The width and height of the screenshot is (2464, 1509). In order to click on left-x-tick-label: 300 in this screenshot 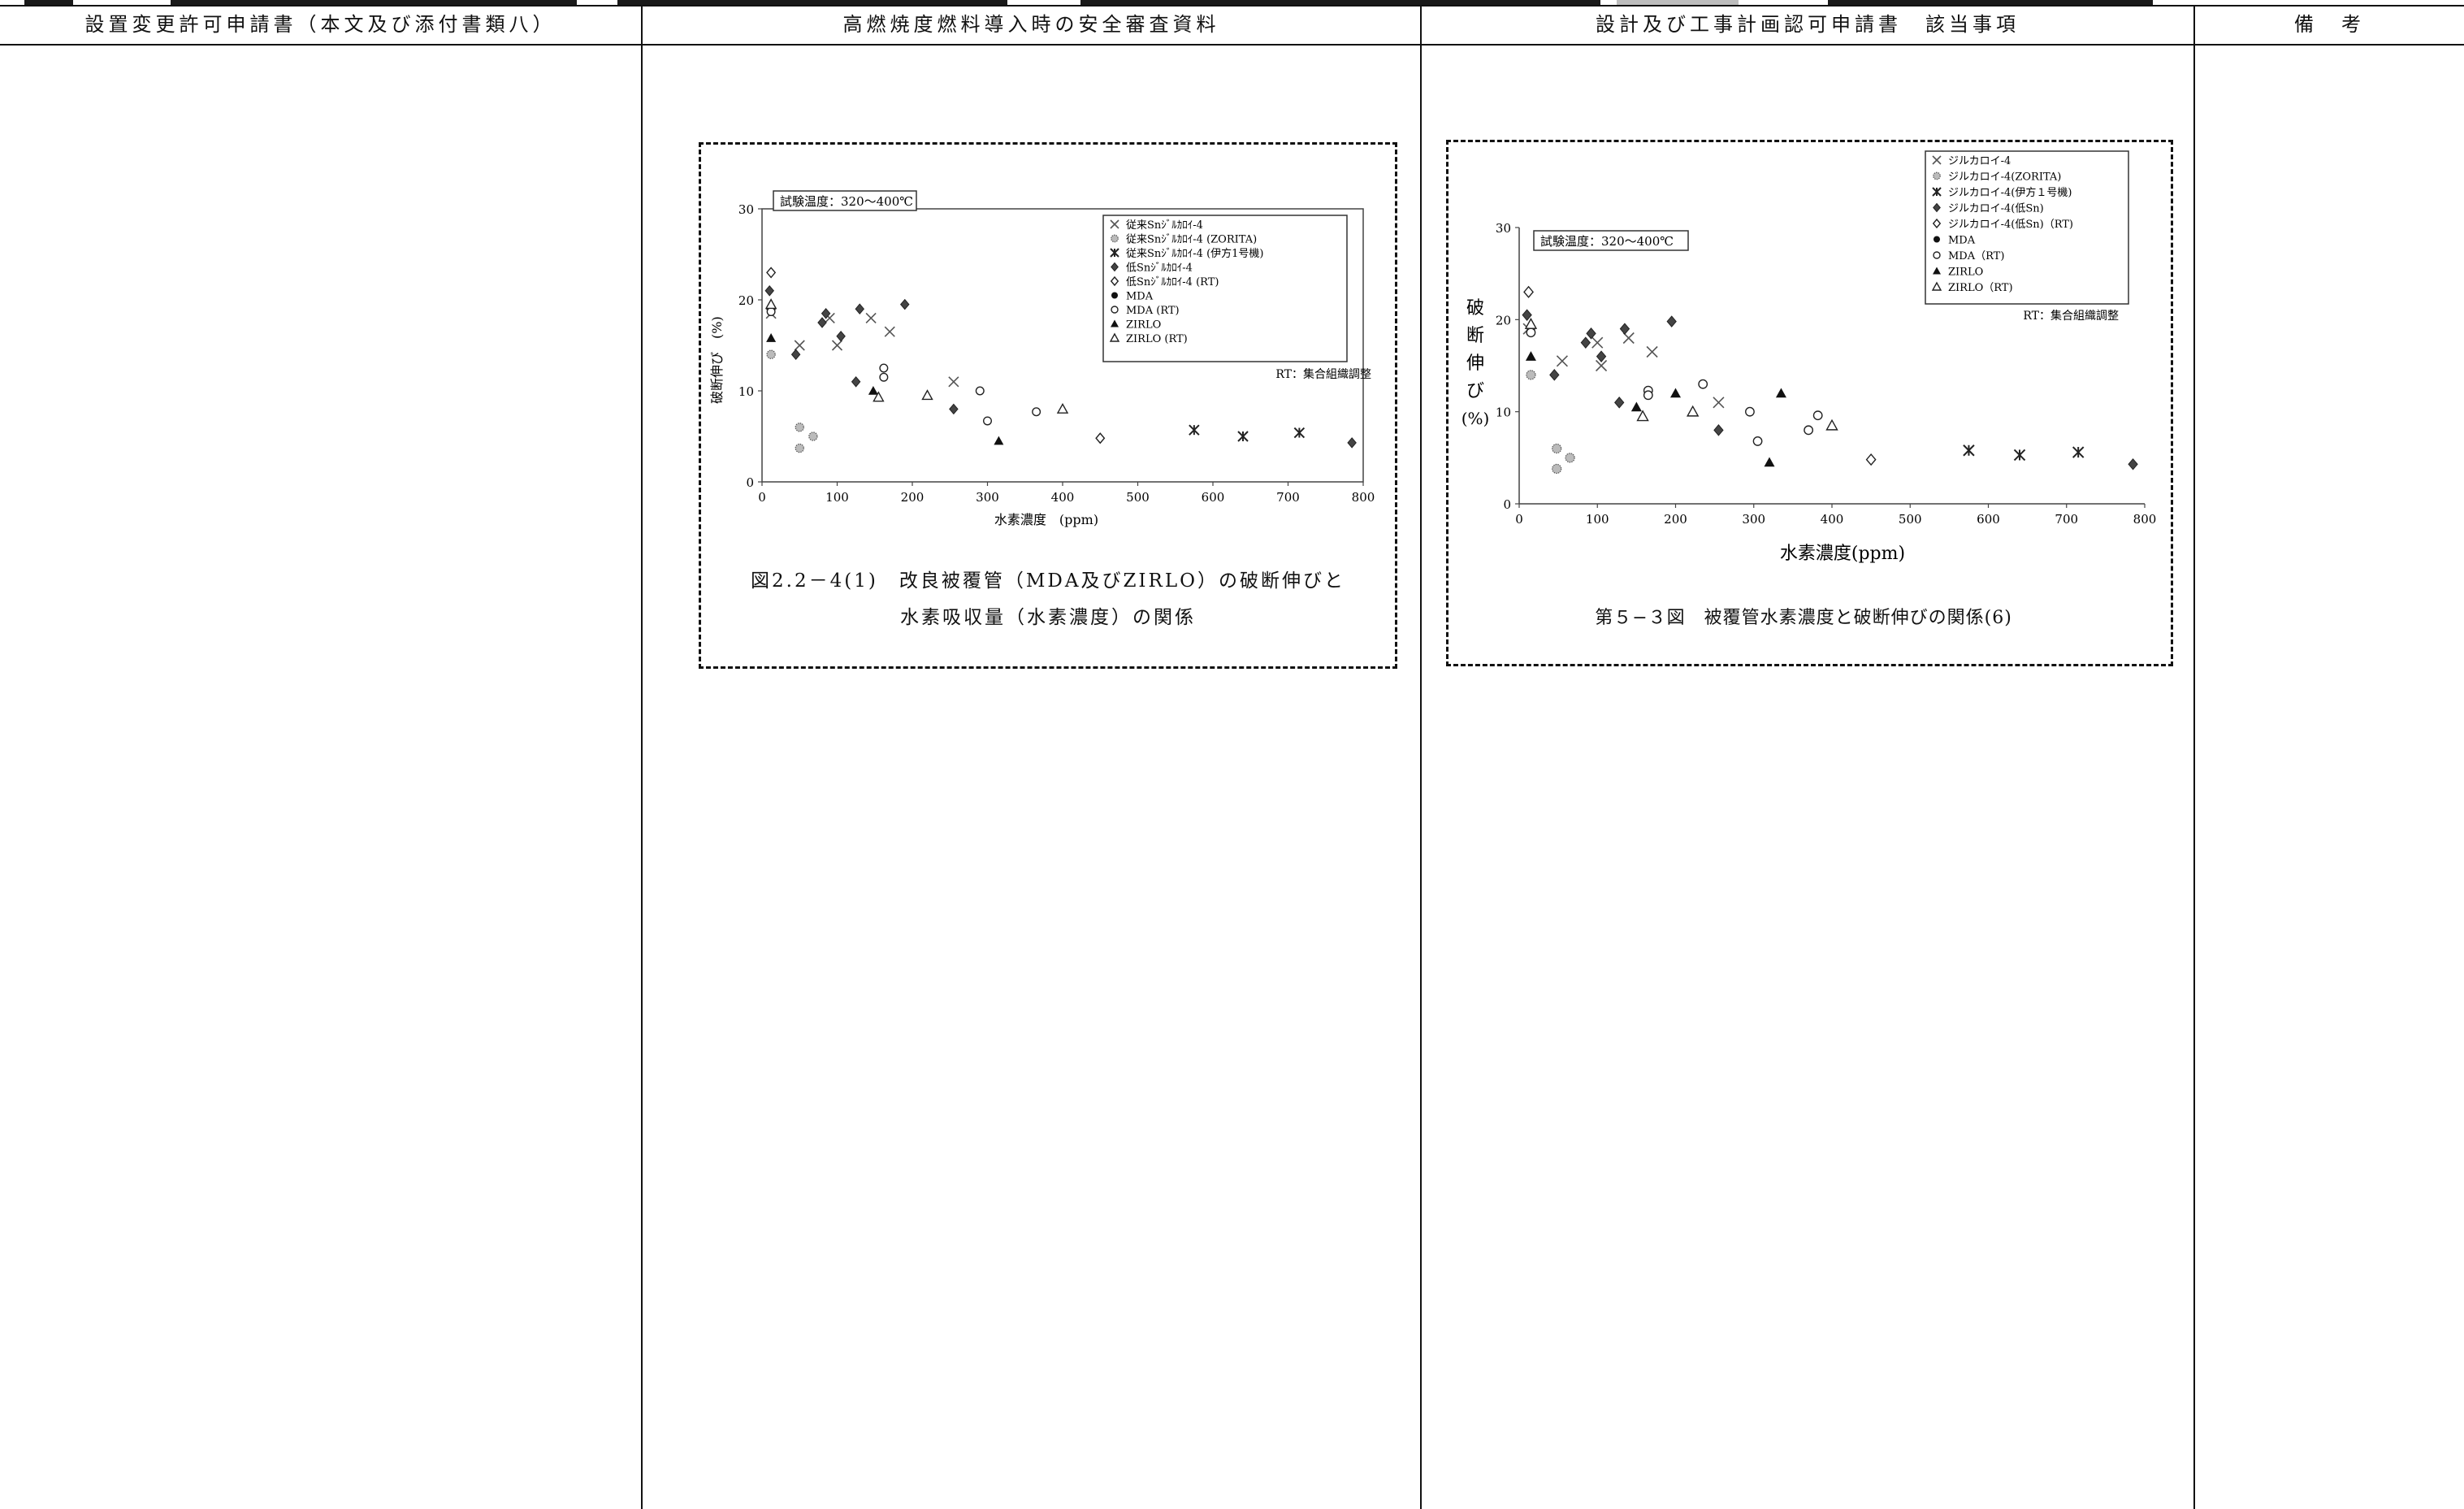, I will do `click(988, 497)`.